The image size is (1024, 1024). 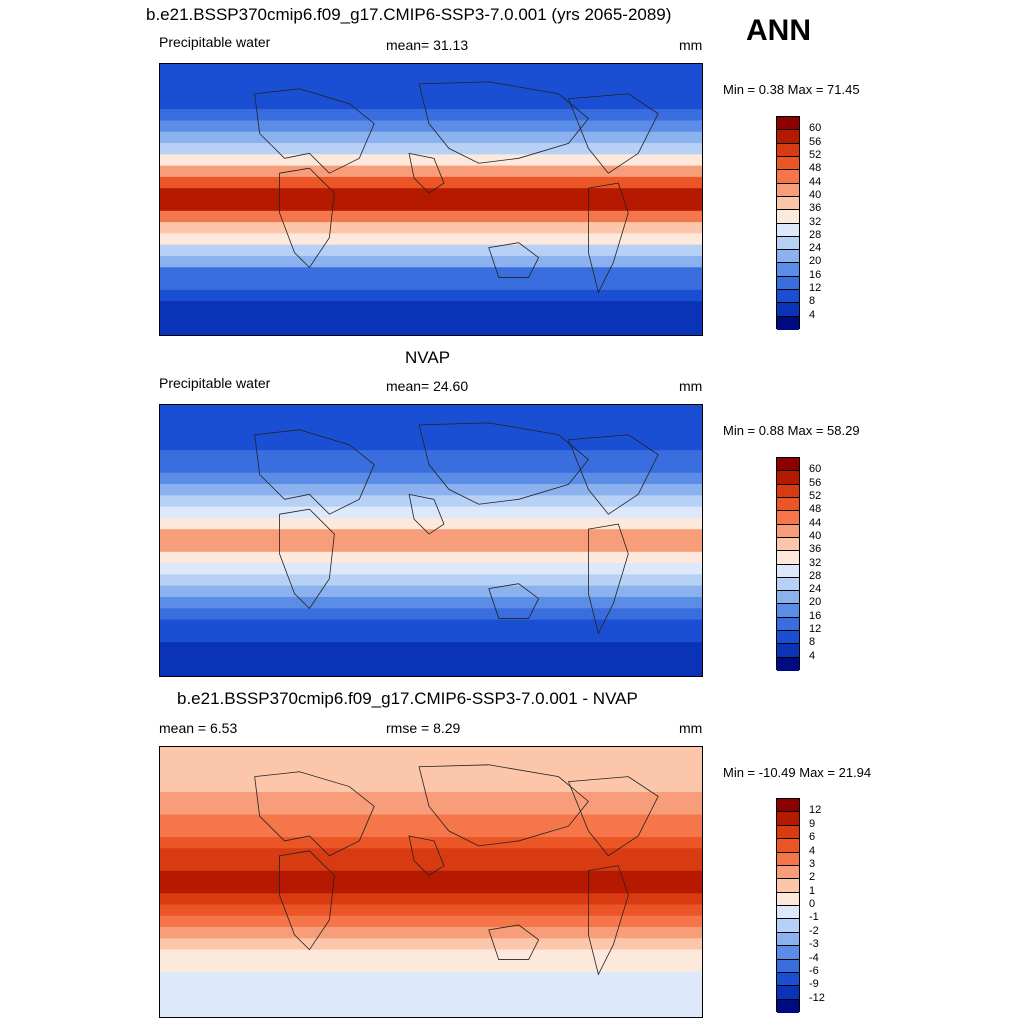 What do you see at coordinates (691, 45) in the screenshot?
I see `panel1-units: mm` at bounding box center [691, 45].